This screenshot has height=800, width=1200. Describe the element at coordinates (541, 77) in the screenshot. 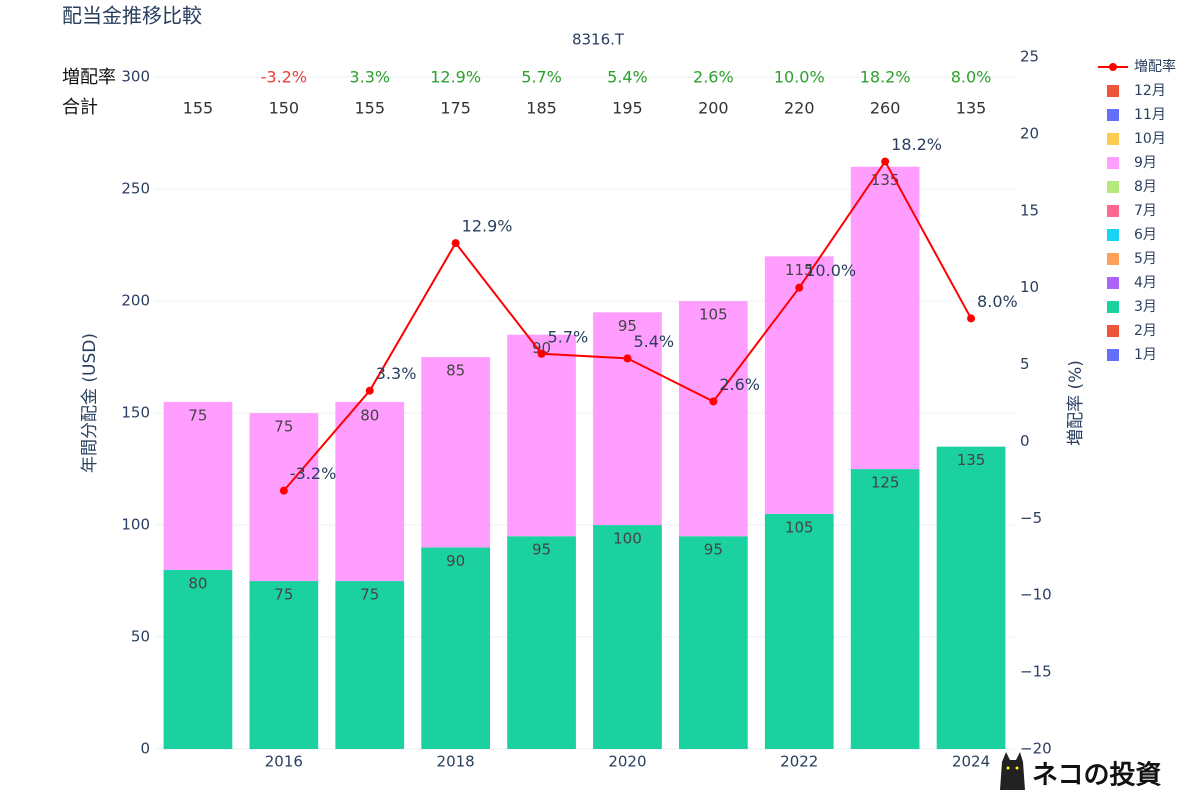

I see `growth-row-value: 5.7%` at that location.